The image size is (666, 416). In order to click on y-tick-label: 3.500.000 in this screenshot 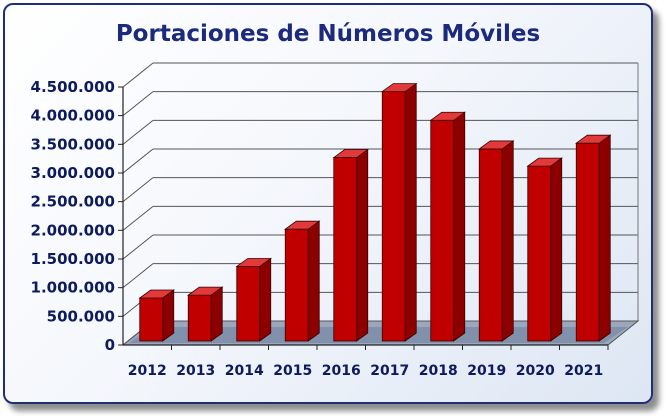, I will do `click(73, 144)`.